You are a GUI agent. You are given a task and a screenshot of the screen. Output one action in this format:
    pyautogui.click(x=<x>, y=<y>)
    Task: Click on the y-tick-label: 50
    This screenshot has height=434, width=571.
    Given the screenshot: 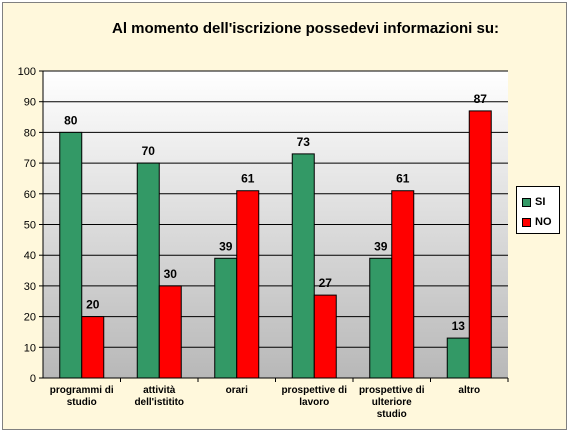 What is the action you would take?
    pyautogui.click(x=30, y=226)
    